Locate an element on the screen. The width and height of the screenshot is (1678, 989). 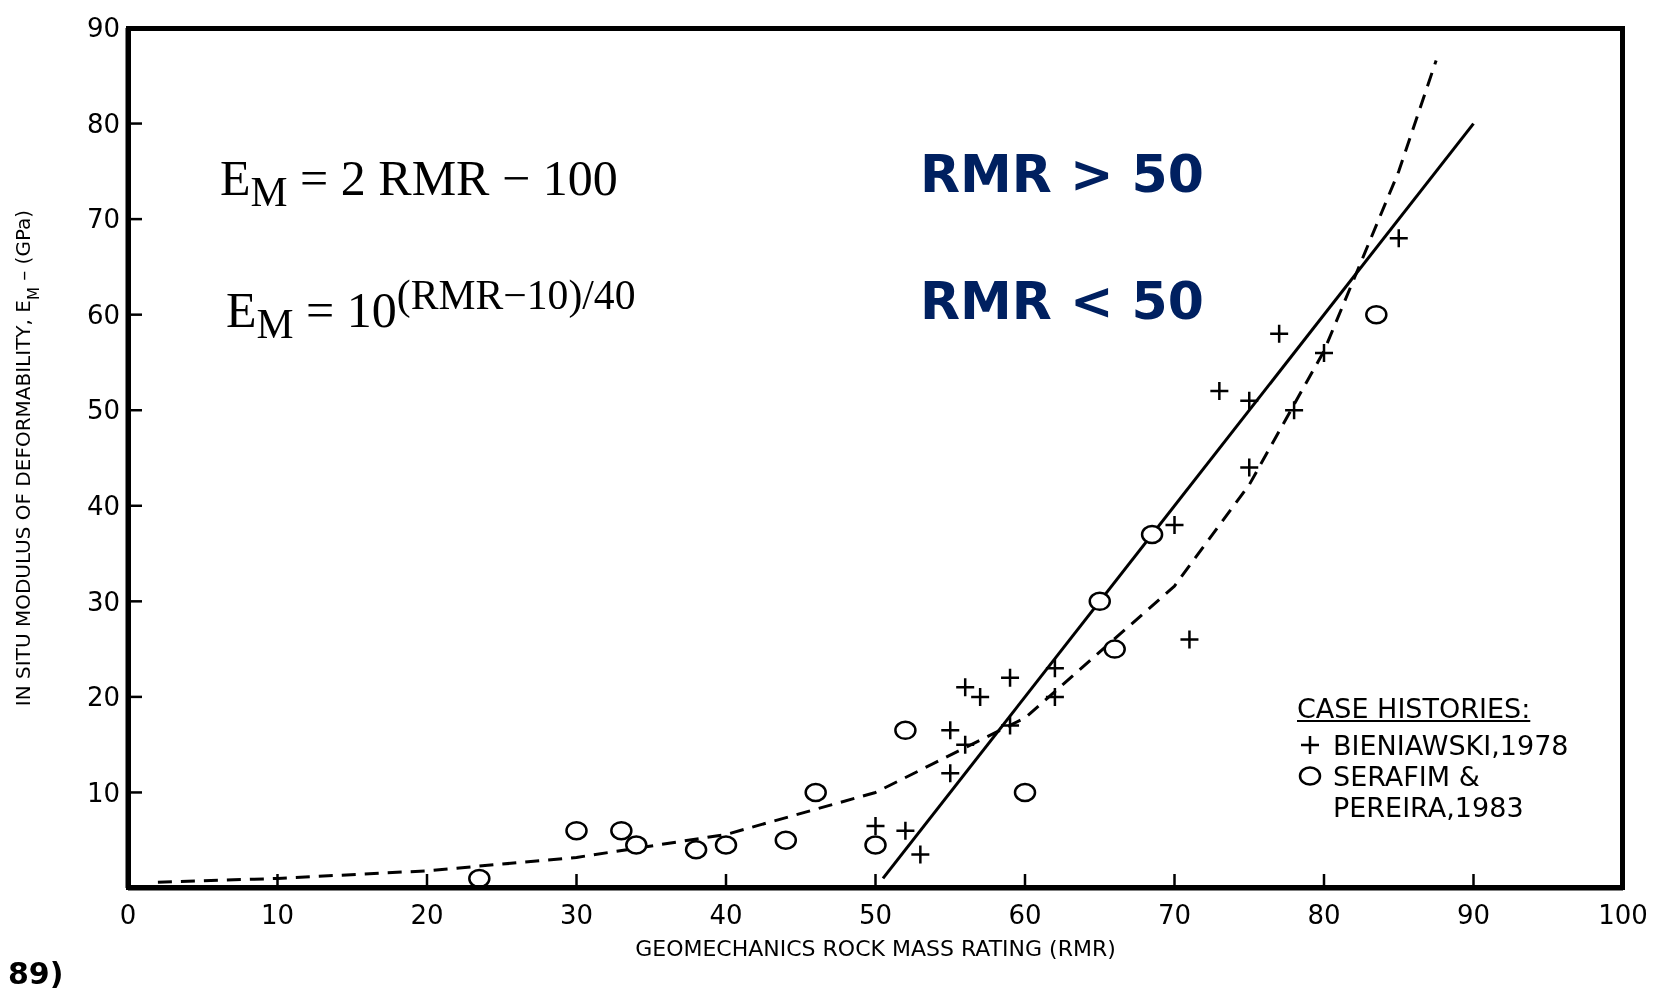
y-tick-label: 80 is located at coordinates (103, 123).